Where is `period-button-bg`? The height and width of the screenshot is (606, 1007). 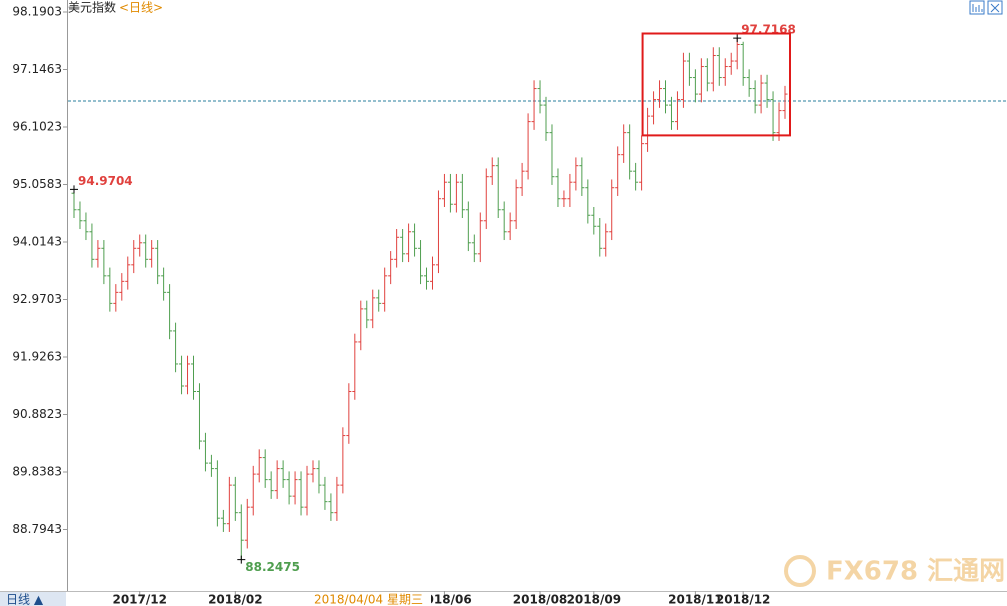 period-button-bg is located at coordinates (33, 599).